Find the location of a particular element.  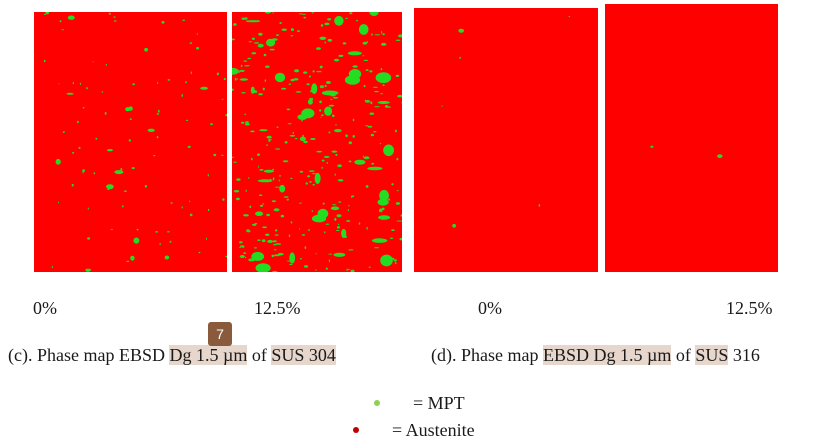

caption-c-dg-highlight: Dg 1.5 µm is located at coordinates (208, 355).